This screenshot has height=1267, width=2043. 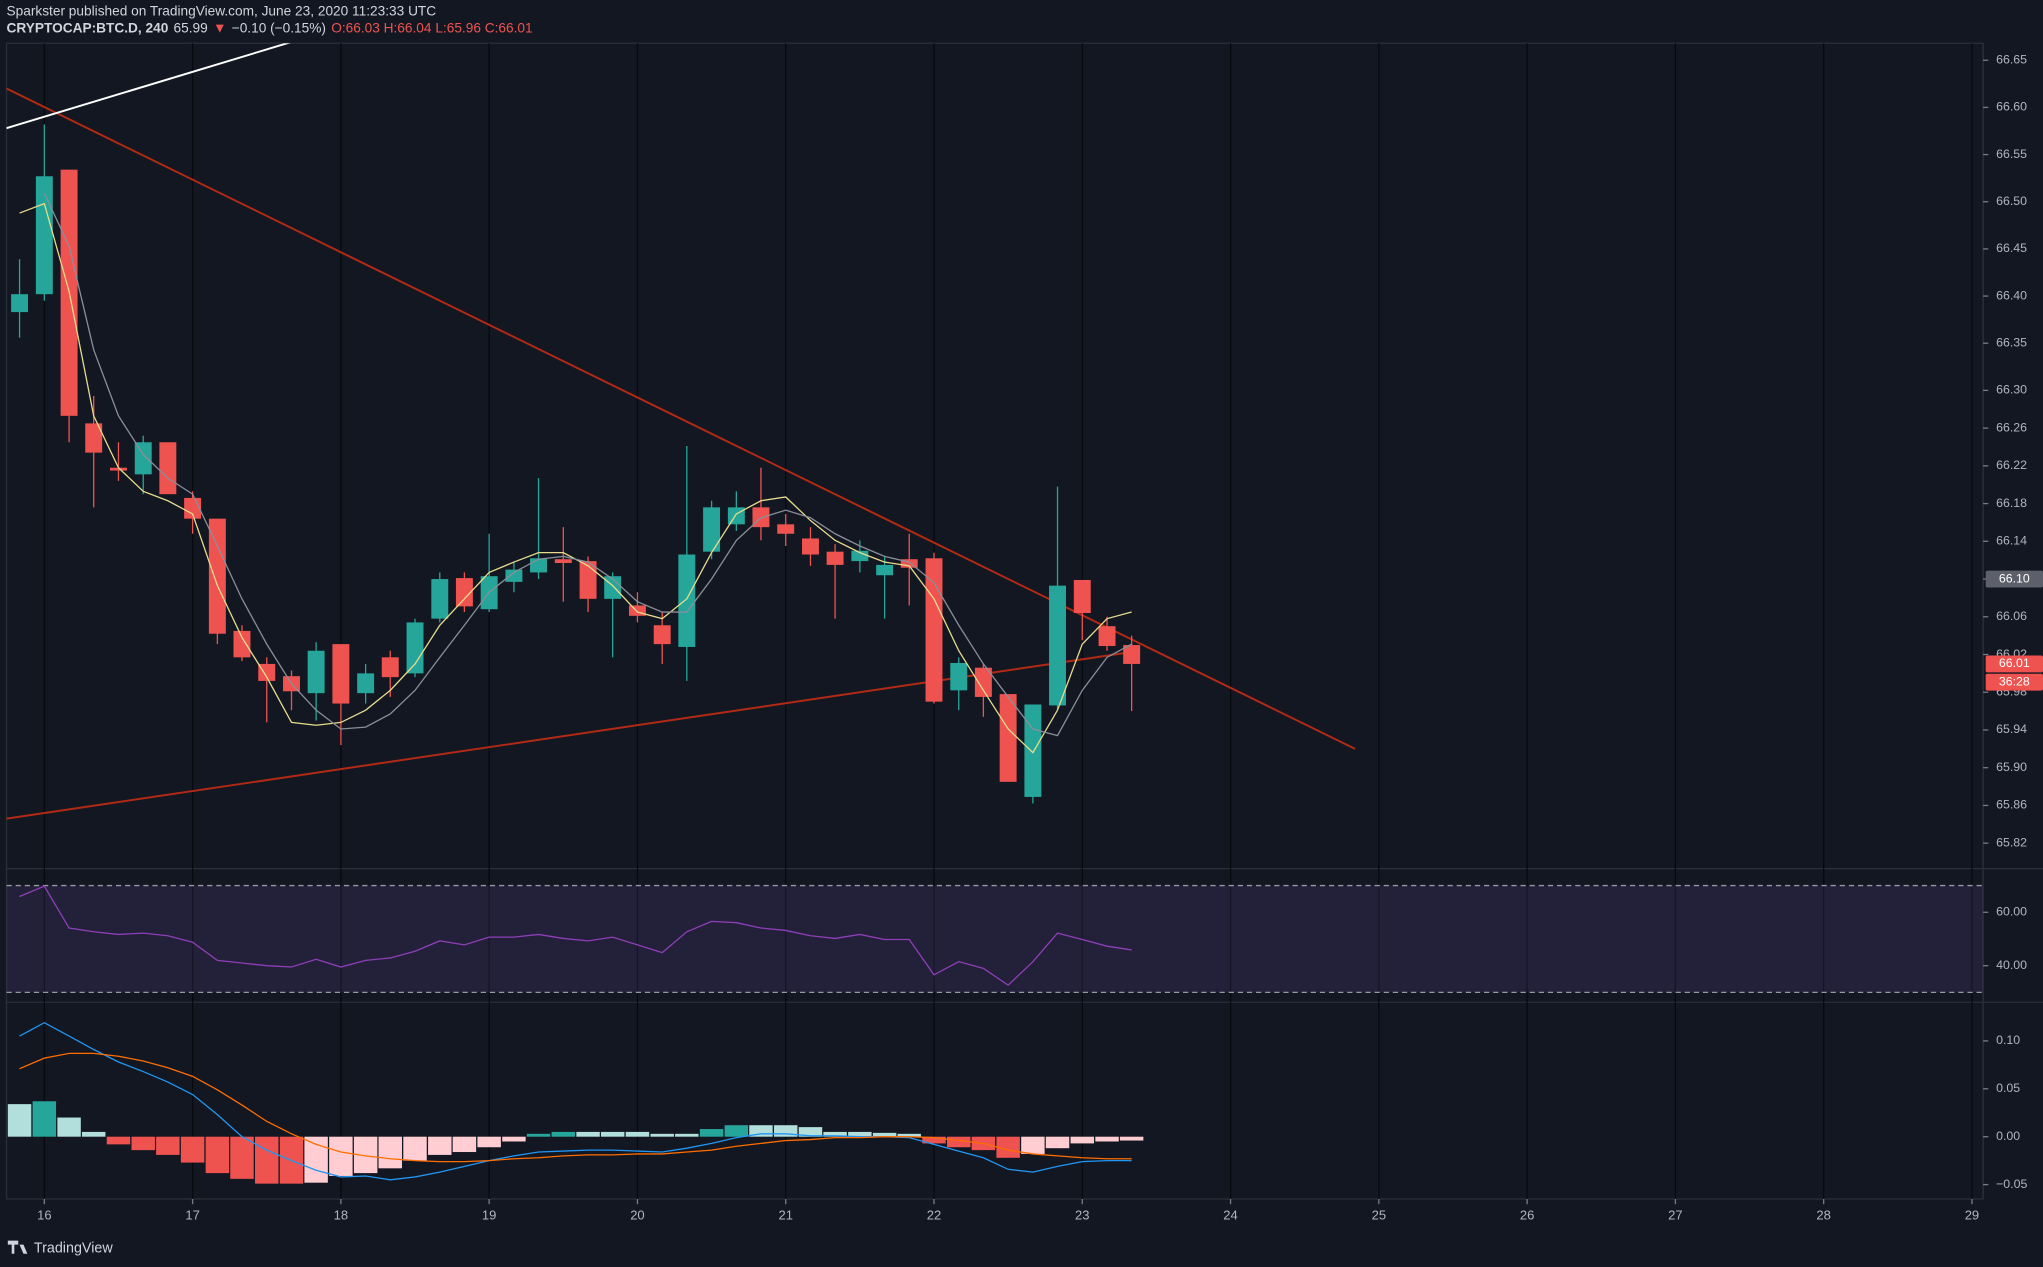 What do you see at coordinates (431, 28) in the screenshot?
I see `ohlc: O:66.03 H:66.04 L:65.96 C:66.01` at bounding box center [431, 28].